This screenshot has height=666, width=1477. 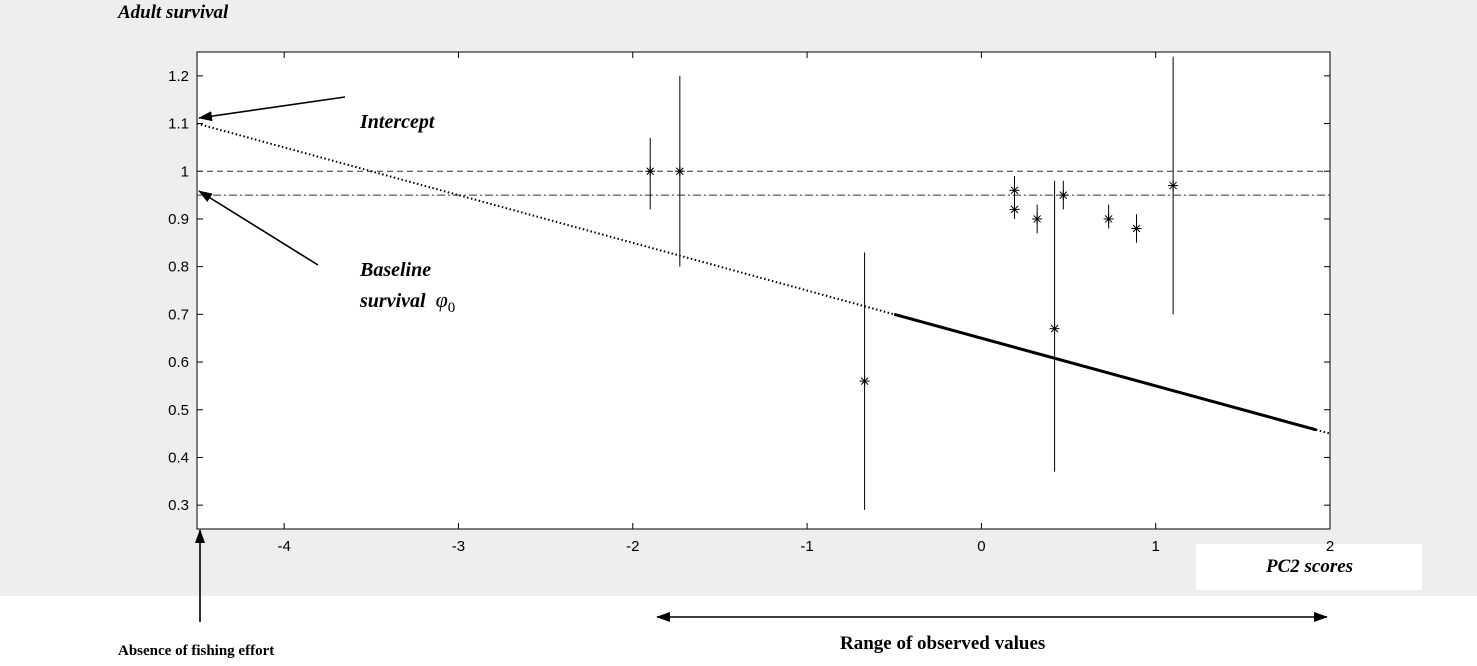 I want to click on x-tick-label: -3, so click(x=458, y=546).